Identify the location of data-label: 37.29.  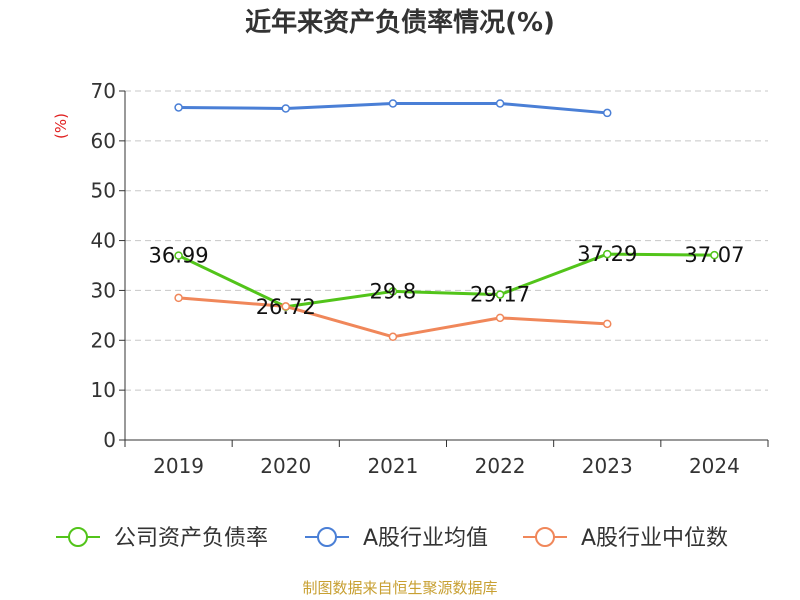
(607, 254).